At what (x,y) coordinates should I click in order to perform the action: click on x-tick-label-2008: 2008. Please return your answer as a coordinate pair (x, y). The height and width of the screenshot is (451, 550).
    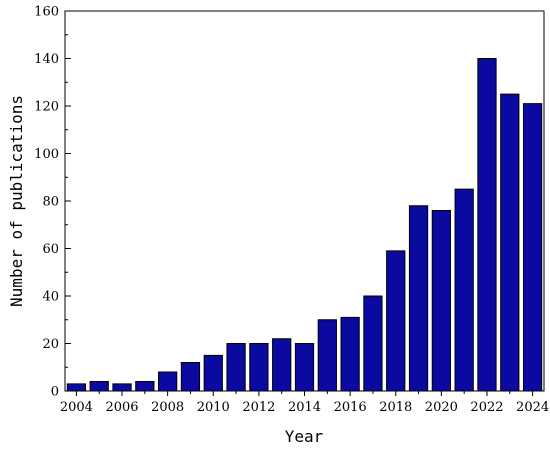
    Looking at the image, I should click on (167, 407).